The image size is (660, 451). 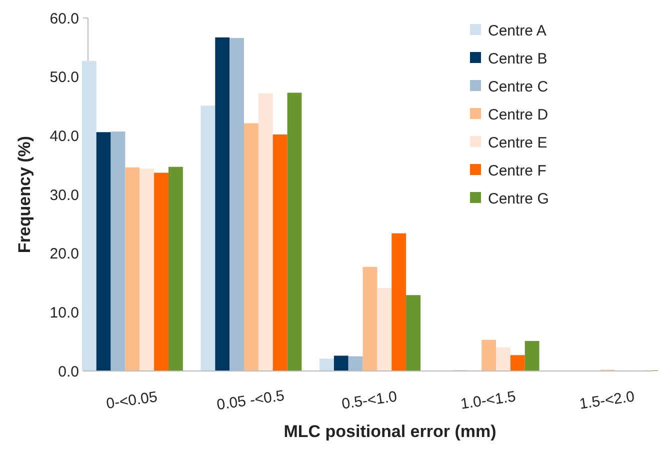 What do you see at coordinates (24, 195) in the screenshot?
I see `y-axis-title: Frequency (%)` at bounding box center [24, 195].